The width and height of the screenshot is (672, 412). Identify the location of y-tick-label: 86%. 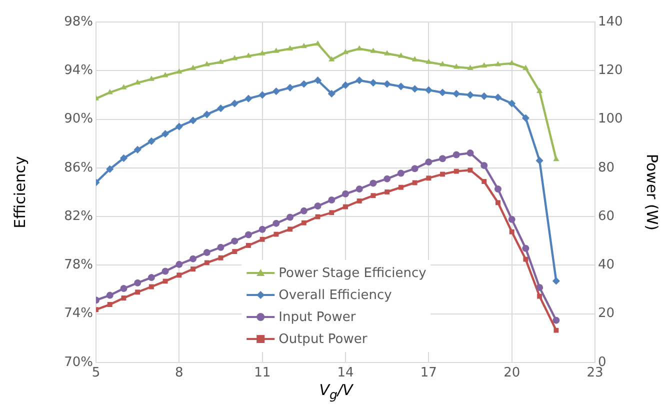
(78, 168).